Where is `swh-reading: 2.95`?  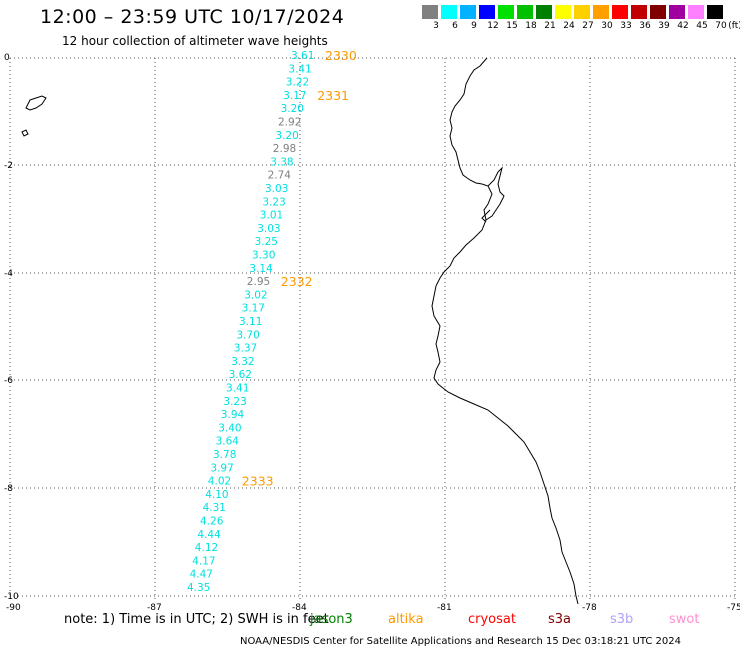
swh-reading: 2.95 is located at coordinates (258, 282).